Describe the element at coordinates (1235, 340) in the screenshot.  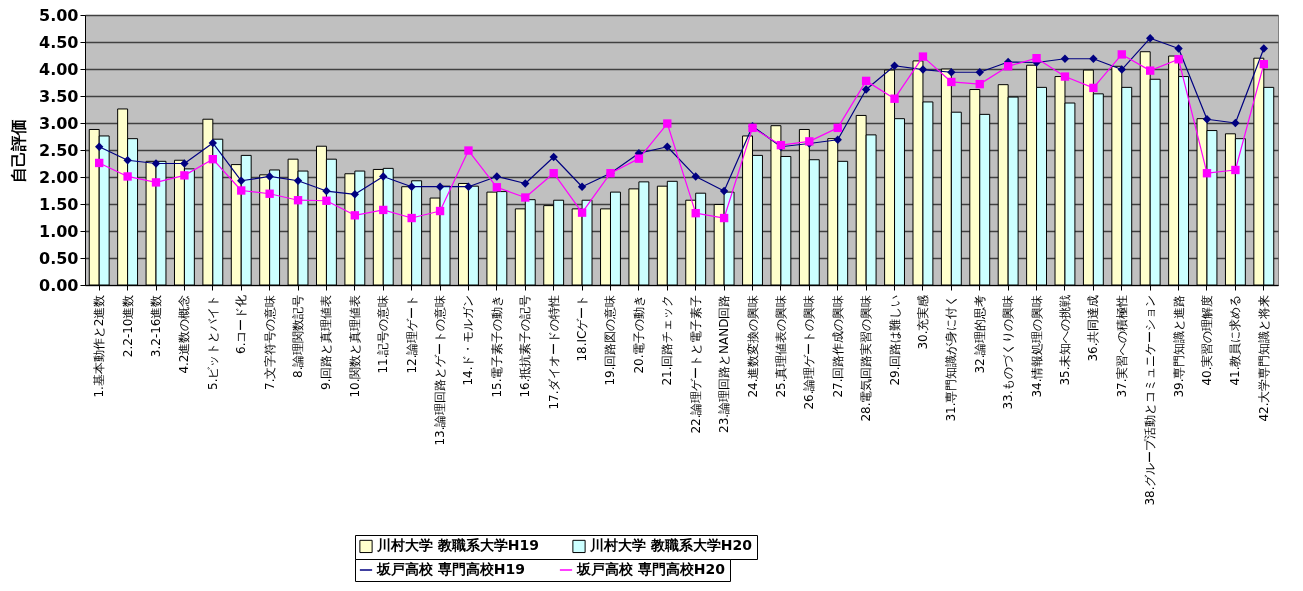
I see `x-tick-label: 41.教員に求める` at that location.